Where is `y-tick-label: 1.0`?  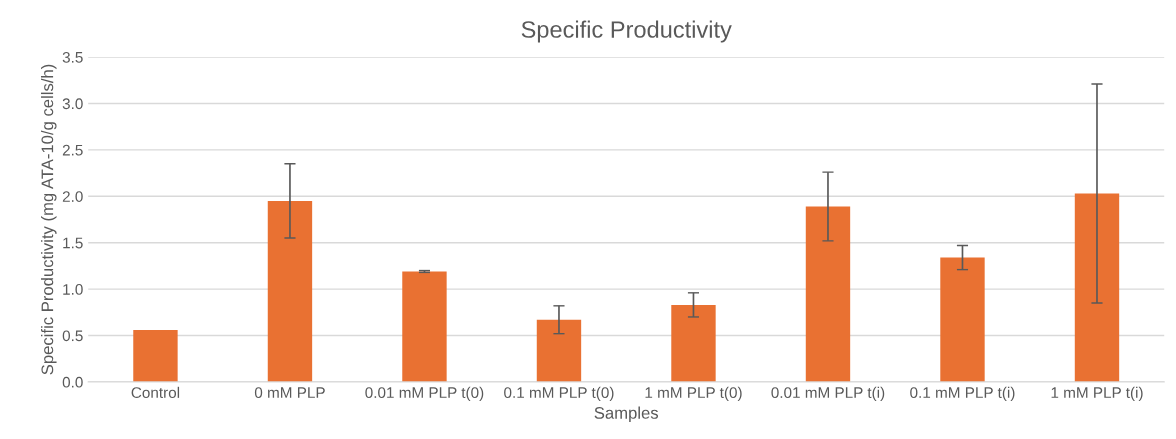 y-tick-label: 1.0 is located at coordinates (73, 289).